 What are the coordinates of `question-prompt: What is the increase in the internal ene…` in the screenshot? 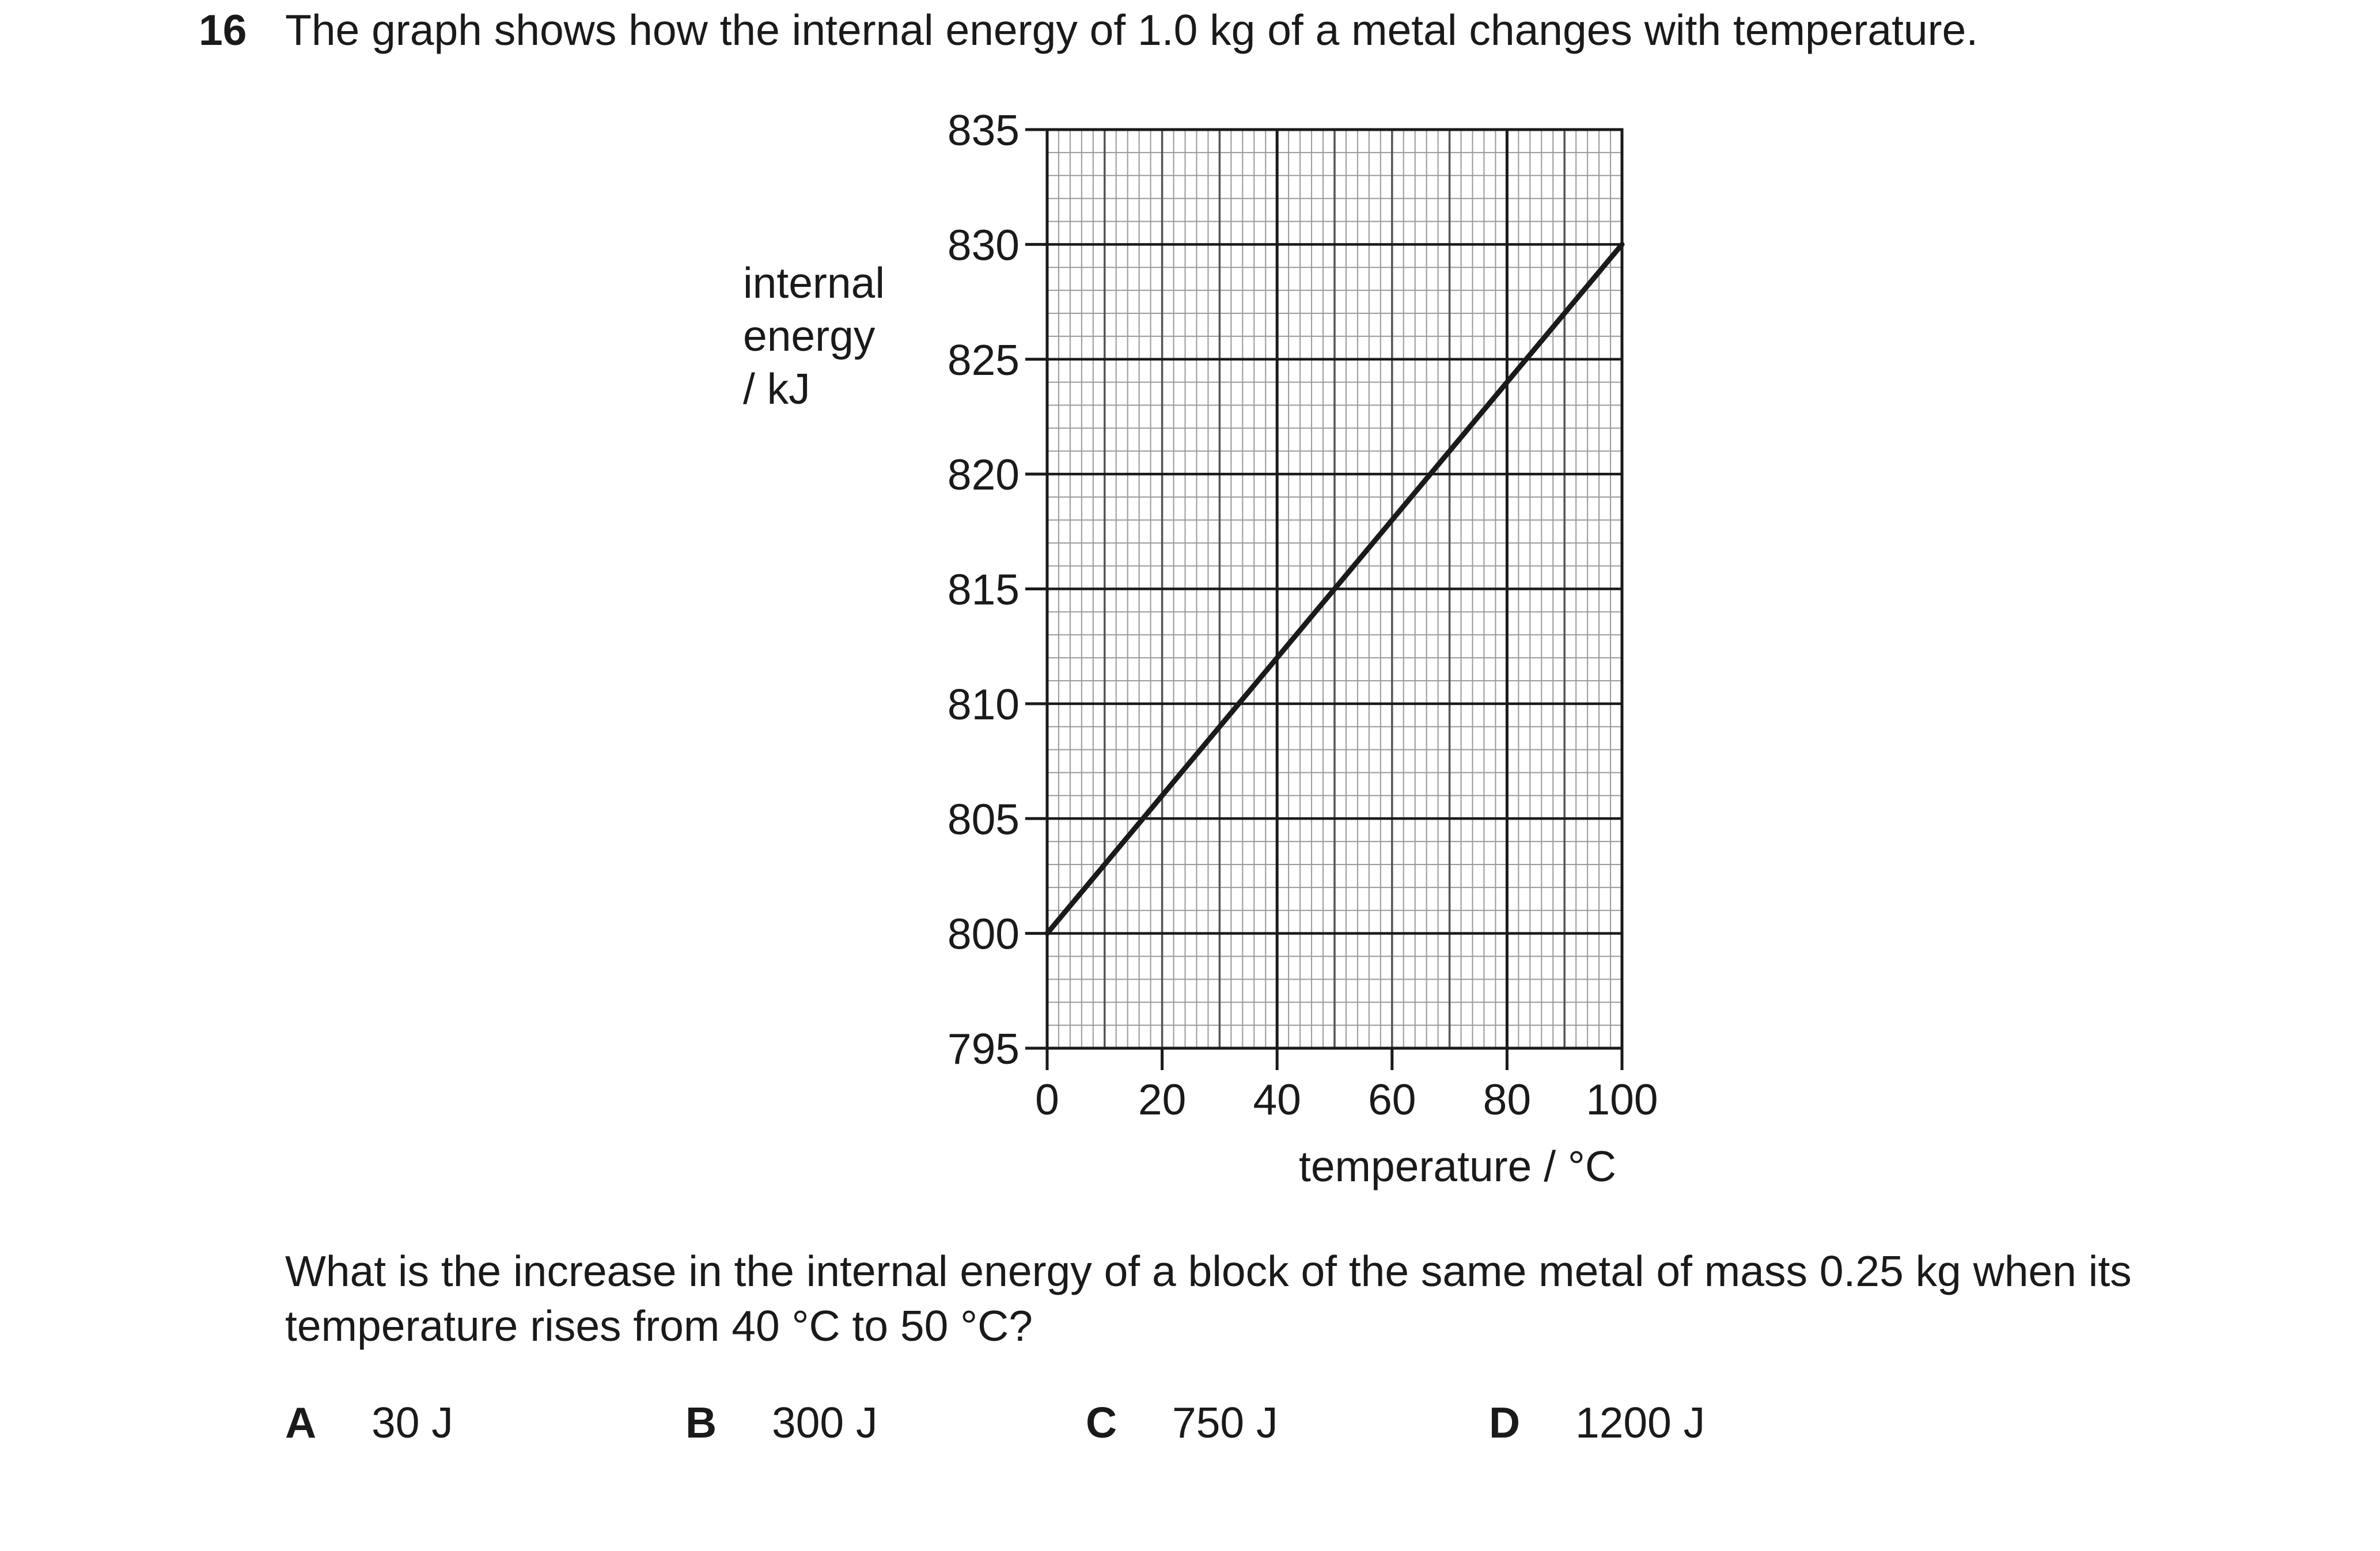 It's located at (1209, 1298).